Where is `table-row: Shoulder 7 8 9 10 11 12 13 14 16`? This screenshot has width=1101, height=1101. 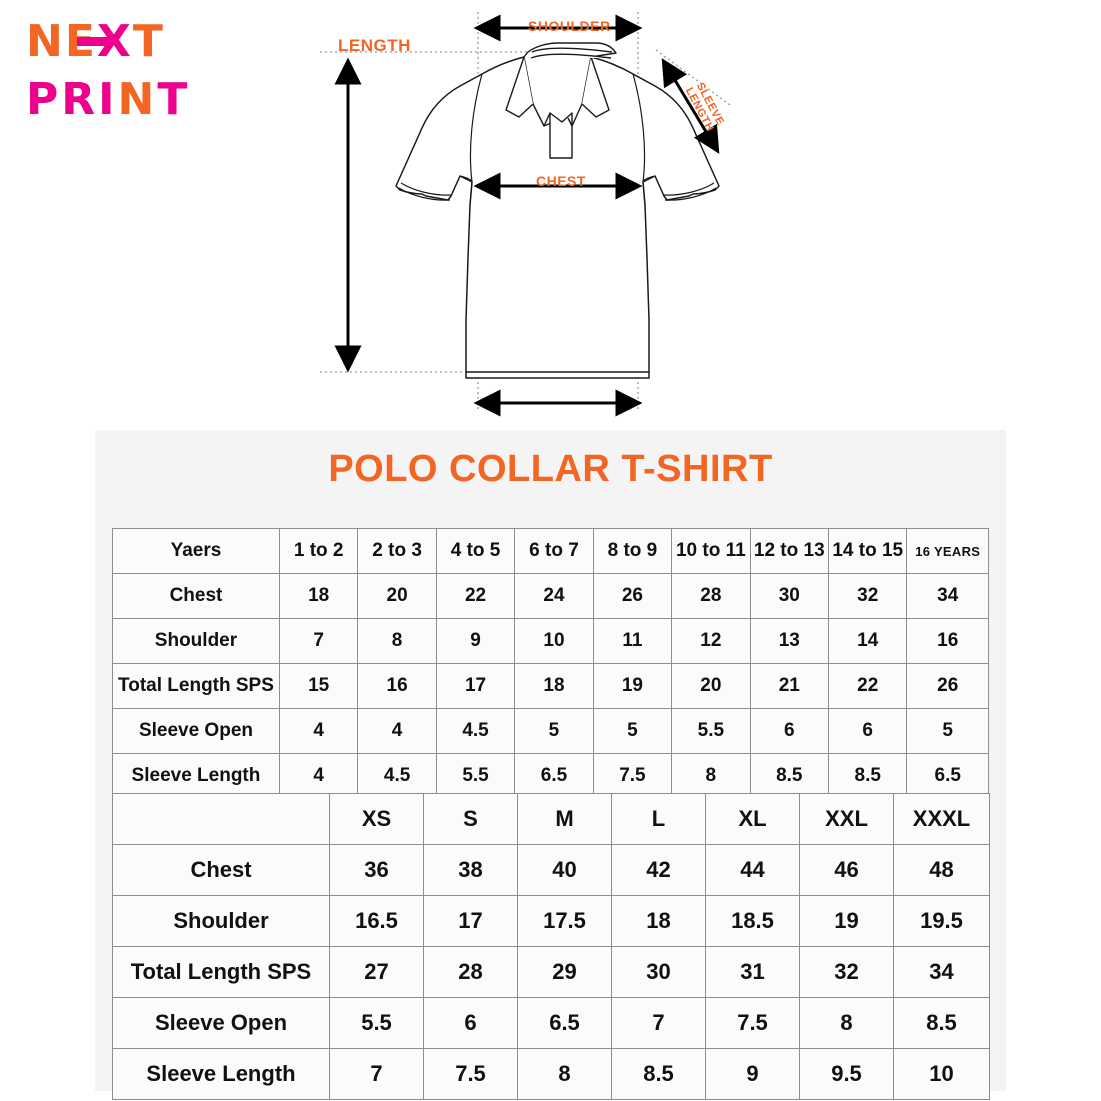
table-row: Shoulder 7 8 9 10 11 12 13 14 16 is located at coordinates (550, 641).